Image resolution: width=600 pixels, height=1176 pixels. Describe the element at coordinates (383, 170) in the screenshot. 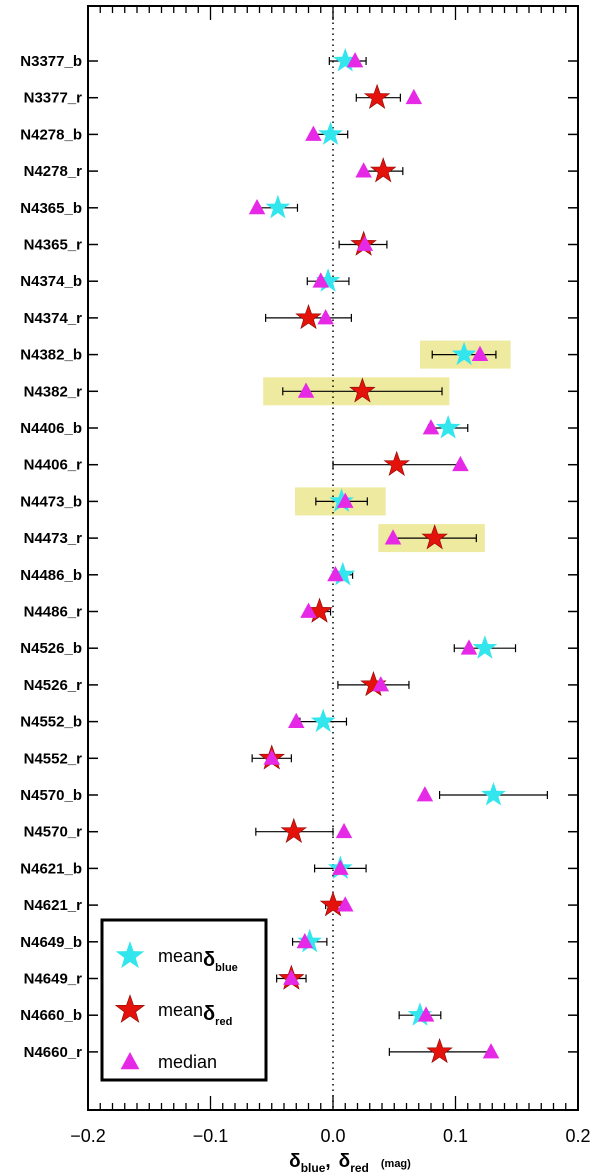

I see `mean-star-N4278_r` at that location.